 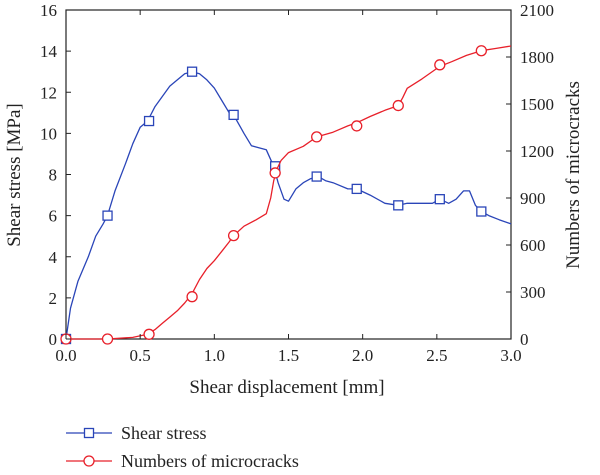 I want to click on y-left-tick-label: 12, so click(x=48, y=92).